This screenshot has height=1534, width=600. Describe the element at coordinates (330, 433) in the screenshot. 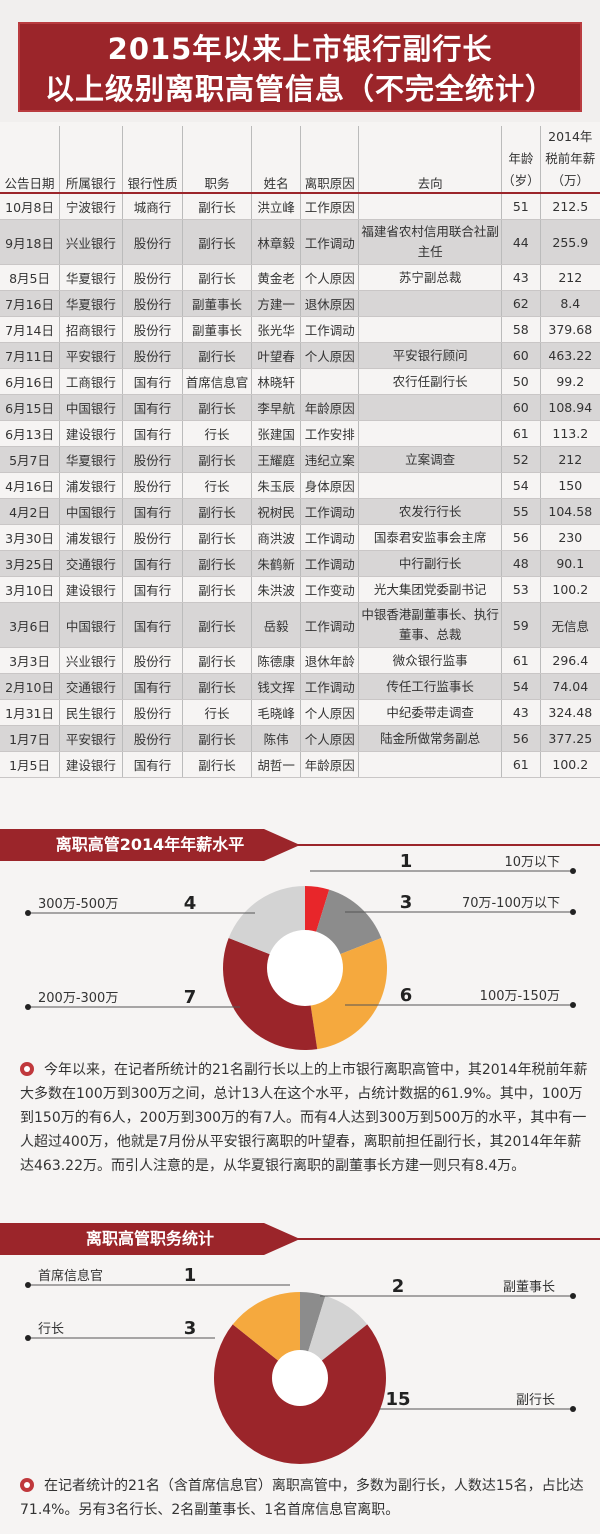

I see `cell-reason: 工作安排` at that location.